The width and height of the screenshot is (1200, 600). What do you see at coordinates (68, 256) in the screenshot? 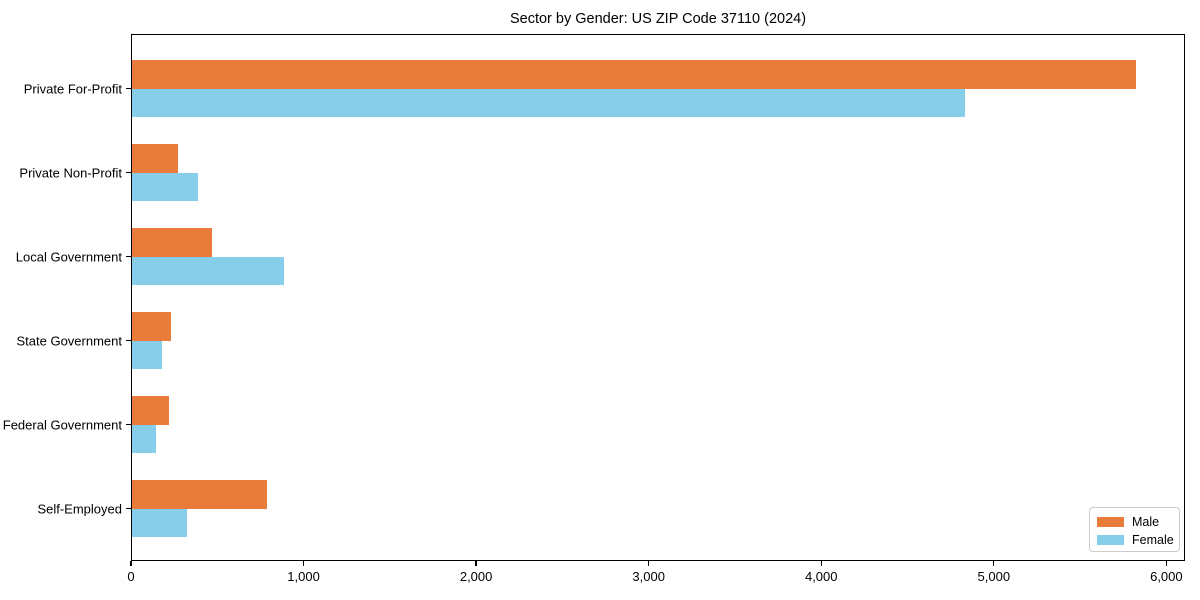
I see `y-tick-label: Local Government` at bounding box center [68, 256].